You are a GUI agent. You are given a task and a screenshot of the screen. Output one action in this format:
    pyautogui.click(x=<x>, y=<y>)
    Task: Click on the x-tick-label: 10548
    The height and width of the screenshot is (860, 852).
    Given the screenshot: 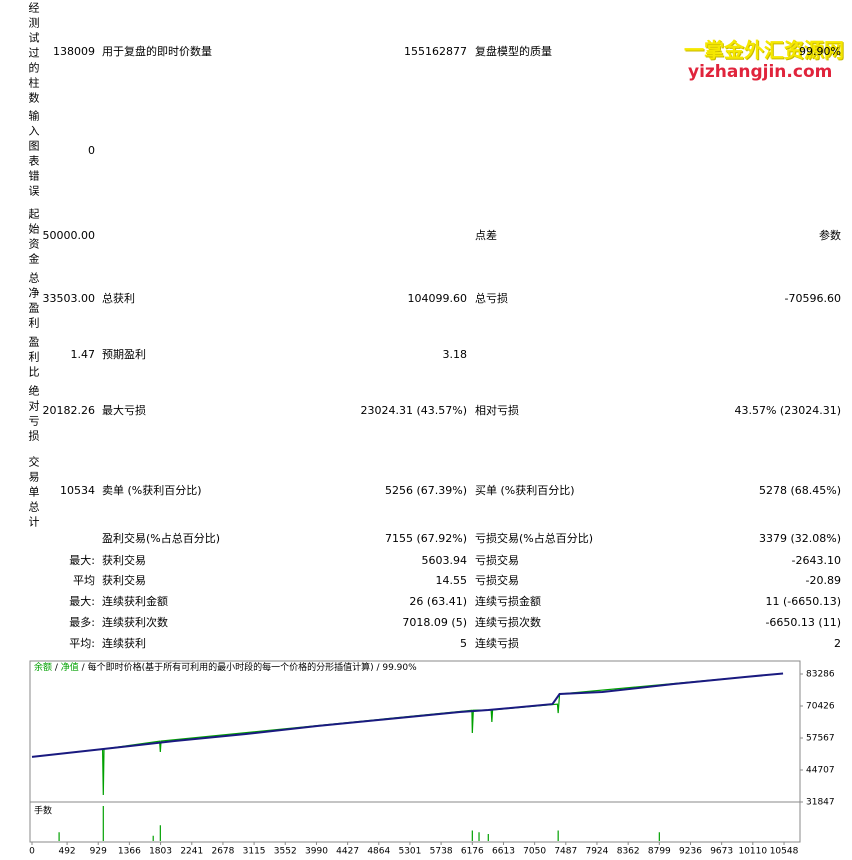 What is the action you would take?
    pyautogui.click(x=784, y=852)
    